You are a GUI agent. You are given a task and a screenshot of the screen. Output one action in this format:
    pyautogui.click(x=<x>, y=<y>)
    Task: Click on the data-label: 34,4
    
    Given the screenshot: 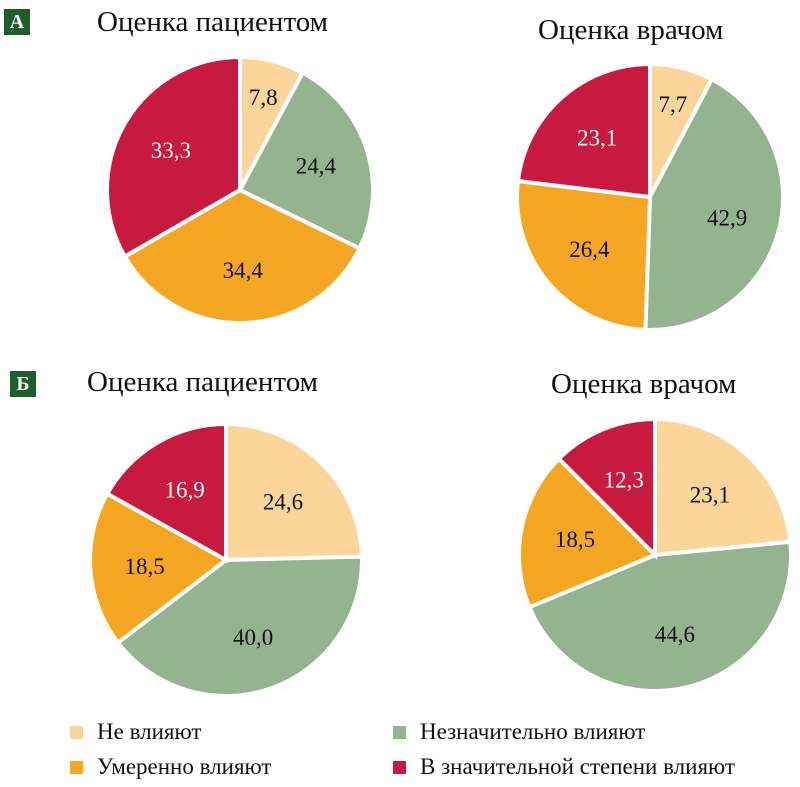 What is the action you would take?
    pyautogui.click(x=243, y=270)
    